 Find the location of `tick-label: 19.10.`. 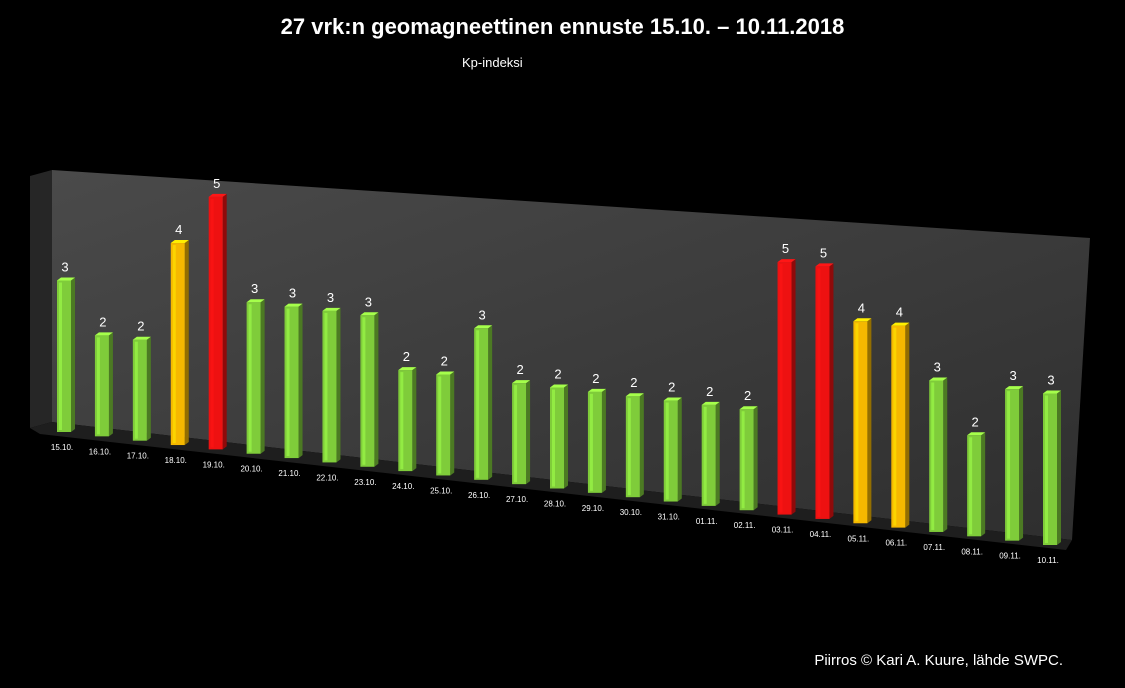

tick-label: 19.10. is located at coordinates (214, 464).